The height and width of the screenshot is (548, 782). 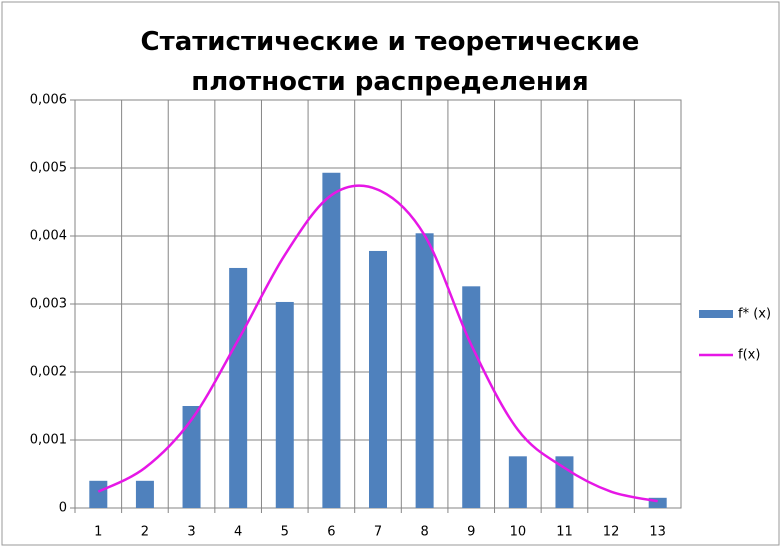 What do you see at coordinates (63, 508) in the screenshot?
I see `y-tick-label: 0` at bounding box center [63, 508].